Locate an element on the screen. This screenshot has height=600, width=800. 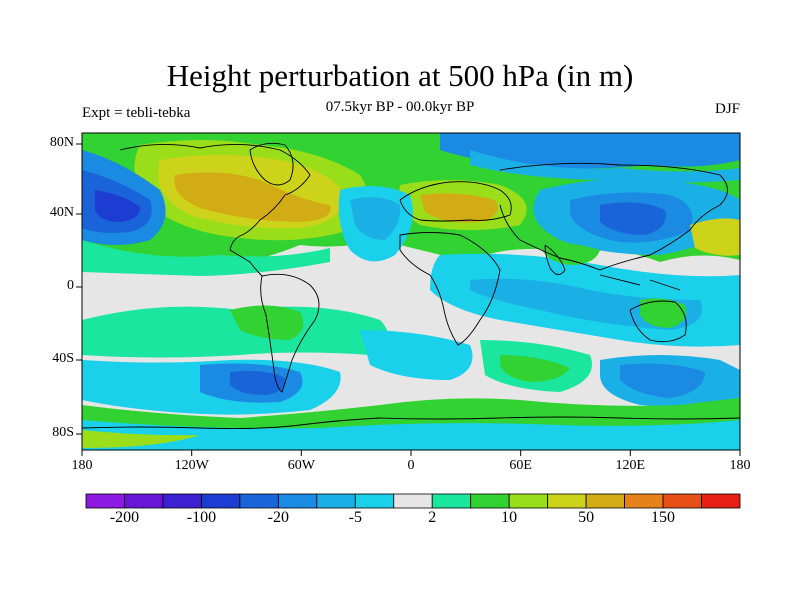
map-subtitle: 07.5kyr BP - 00.0kyr BP is located at coordinates (400, 107).